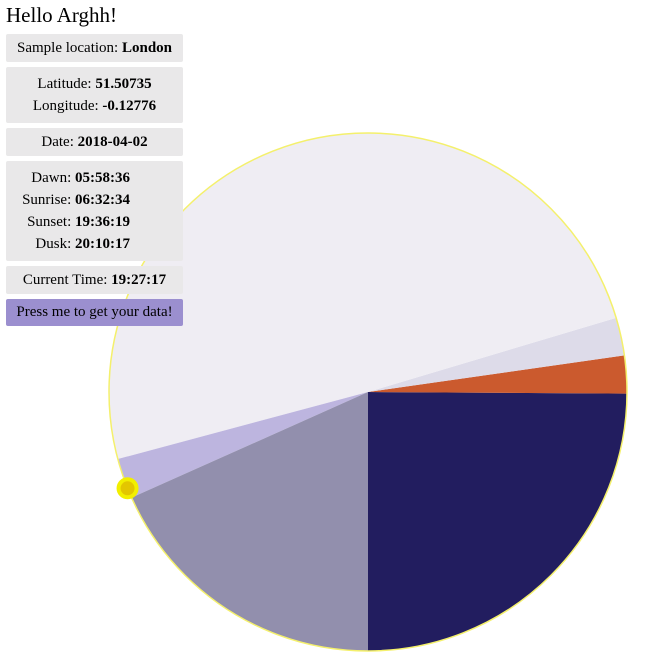  I want to click on date-value: 2018-04-02, so click(112, 142).